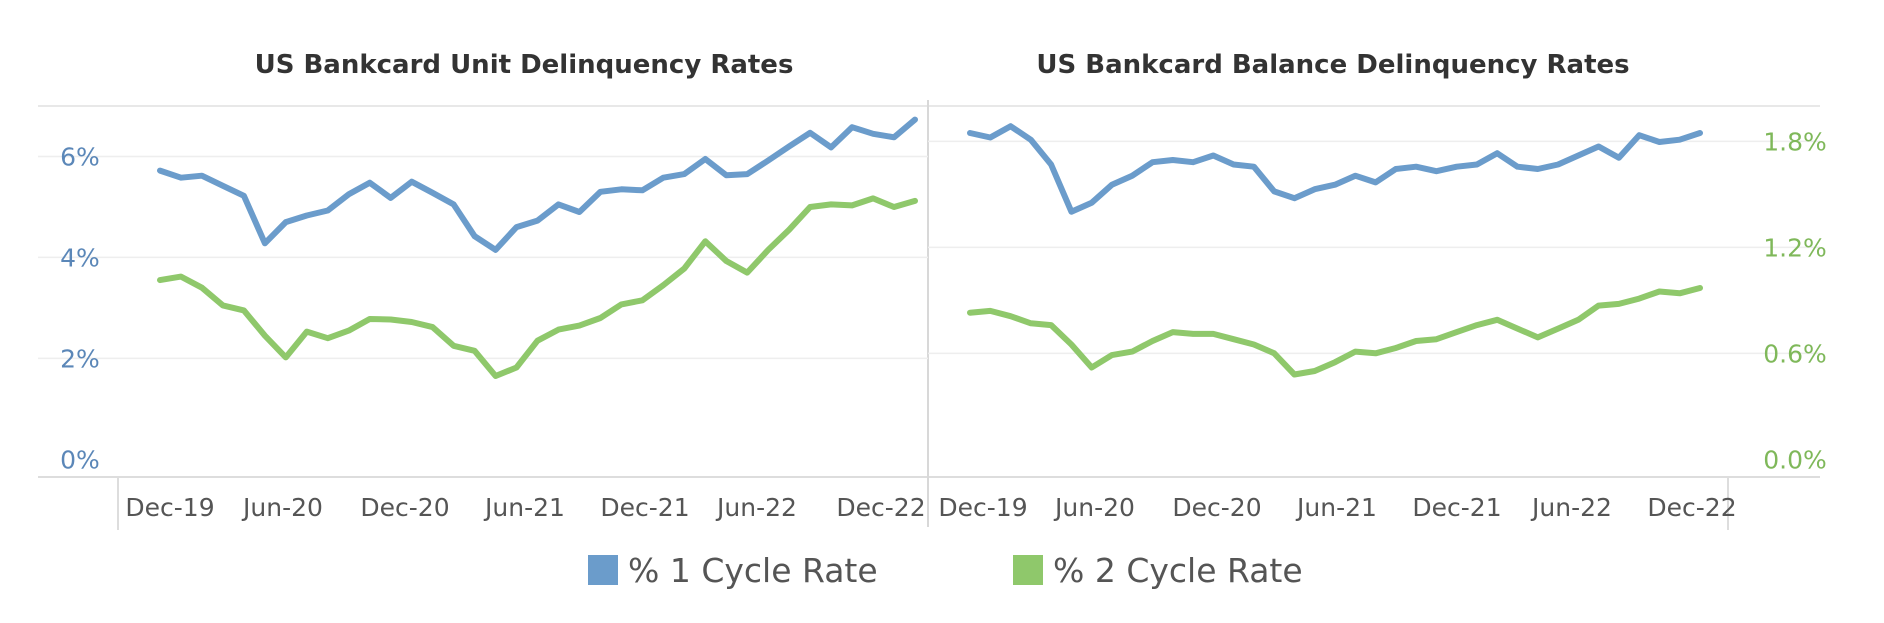 Image resolution: width=1884 pixels, height=623 pixels. Describe the element at coordinates (537, 184) in the screenshot. I see `left-series-1-cycle-line` at that location.